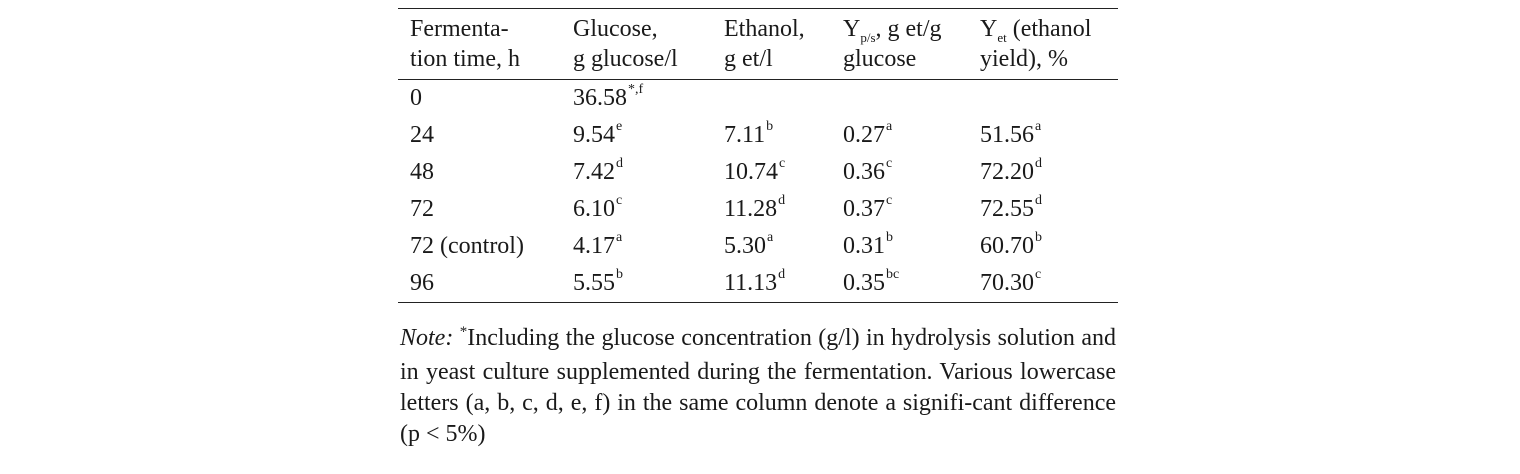 The image size is (1520, 474). What do you see at coordinates (594, 209) in the screenshot?
I see `cell-value: 6.10` at bounding box center [594, 209].